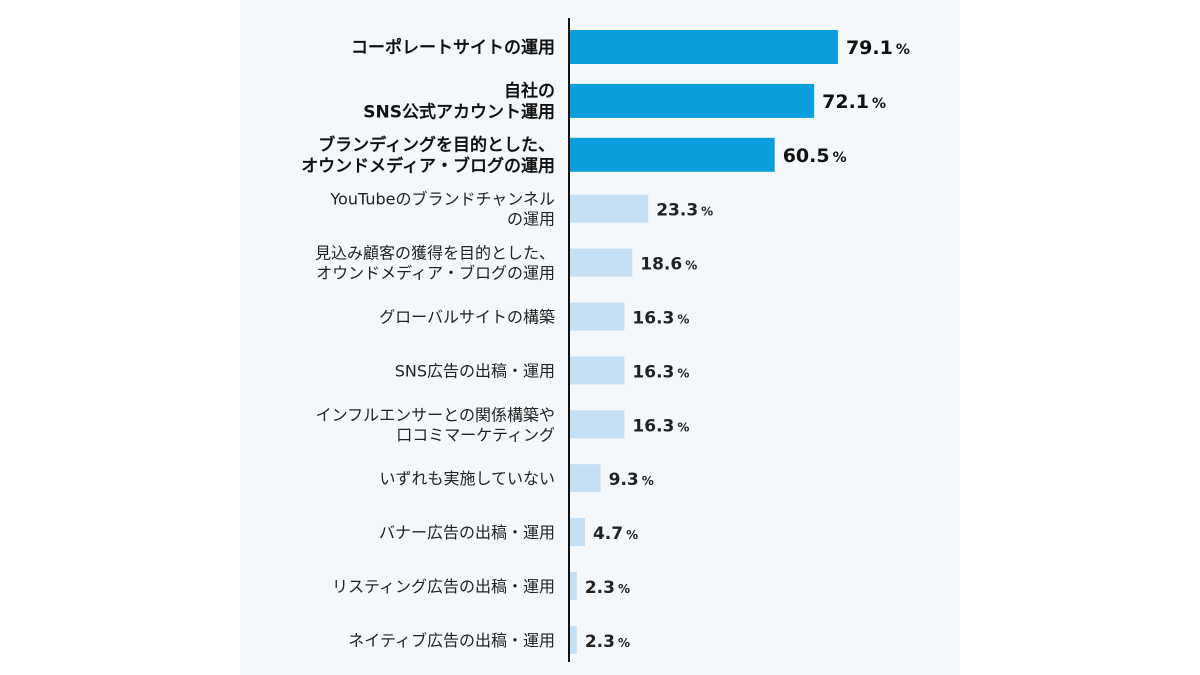 The height and width of the screenshot is (675, 1200). What do you see at coordinates (660, 426) in the screenshot?
I see `value-label-7: 16.3%` at bounding box center [660, 426].